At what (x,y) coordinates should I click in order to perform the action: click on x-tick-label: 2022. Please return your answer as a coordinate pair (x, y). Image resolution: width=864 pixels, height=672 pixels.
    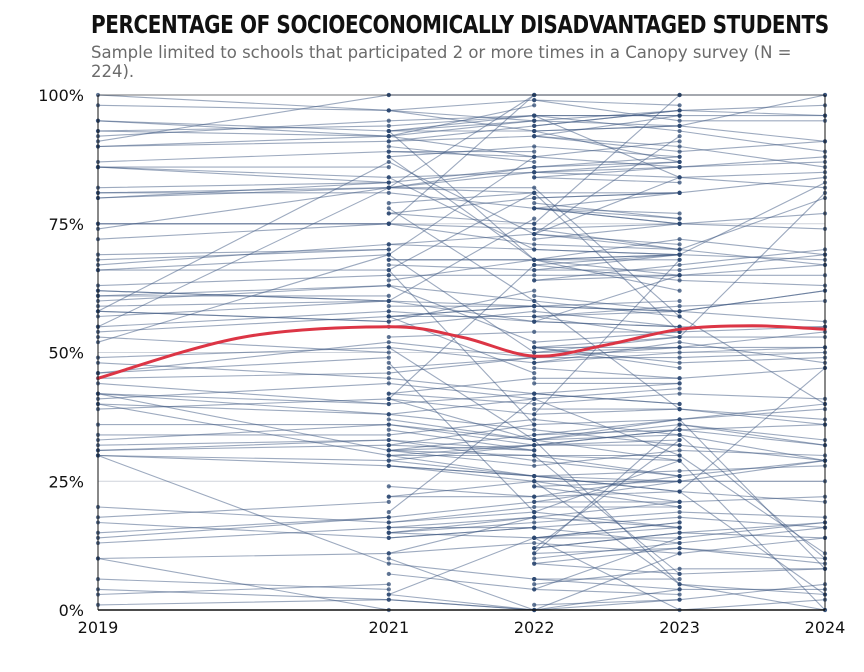
    Looking at the image, I should click on (534, 627).